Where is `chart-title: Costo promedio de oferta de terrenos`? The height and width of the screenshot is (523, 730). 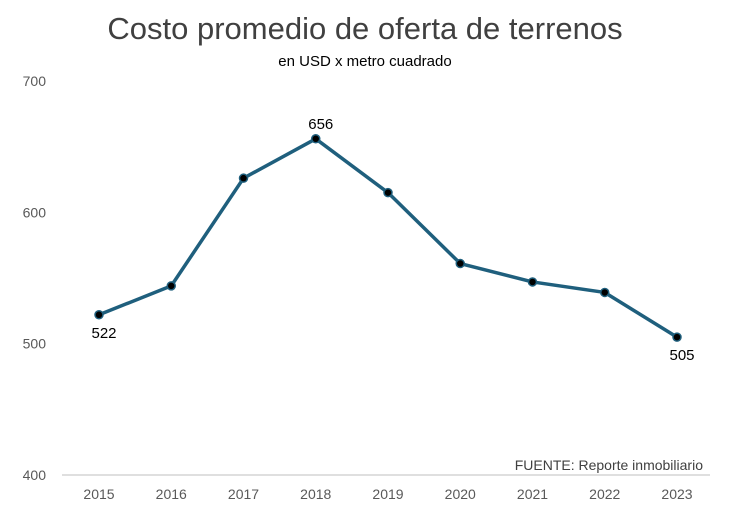
chart-title: Costo promedio de oferta de terrenos is located at coordinates (364, 28).